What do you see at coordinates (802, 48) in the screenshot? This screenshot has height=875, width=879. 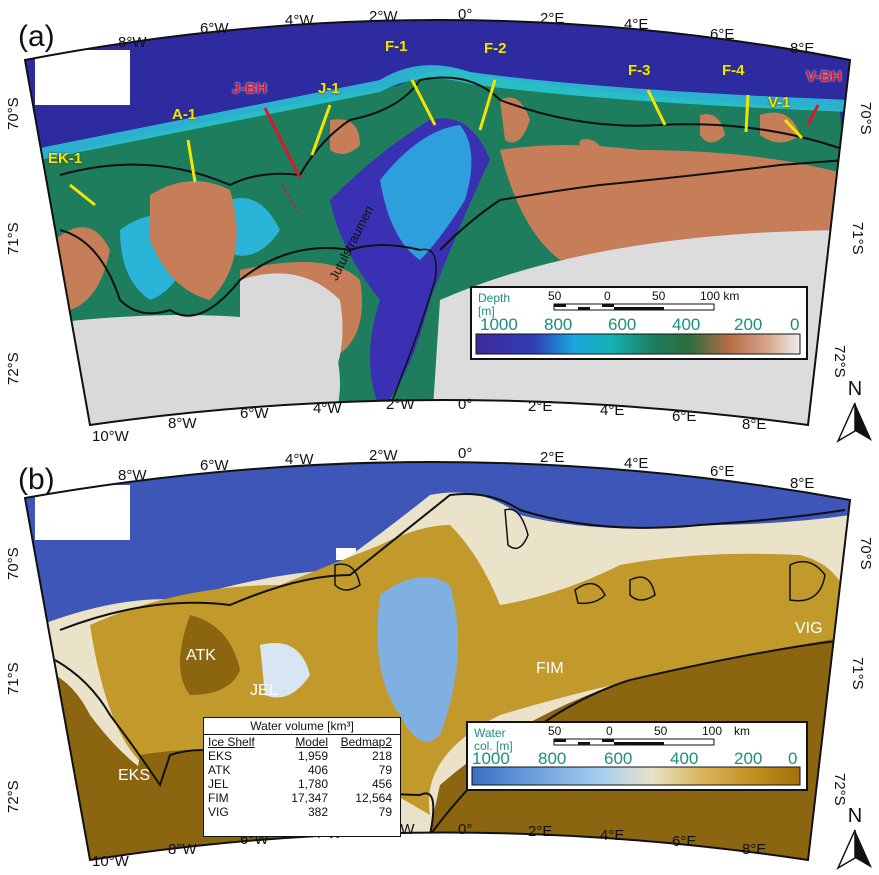 I see `panel-a-top-lon: 8°E` at bounding box center [802, 48].